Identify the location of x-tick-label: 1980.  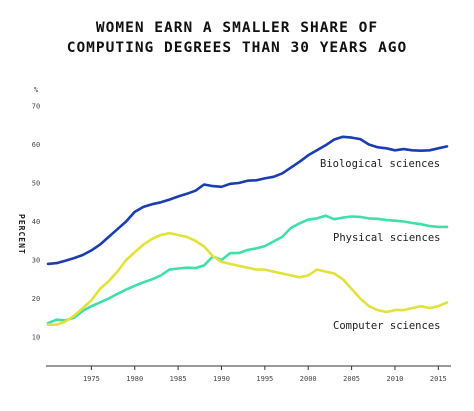
(134, 379).